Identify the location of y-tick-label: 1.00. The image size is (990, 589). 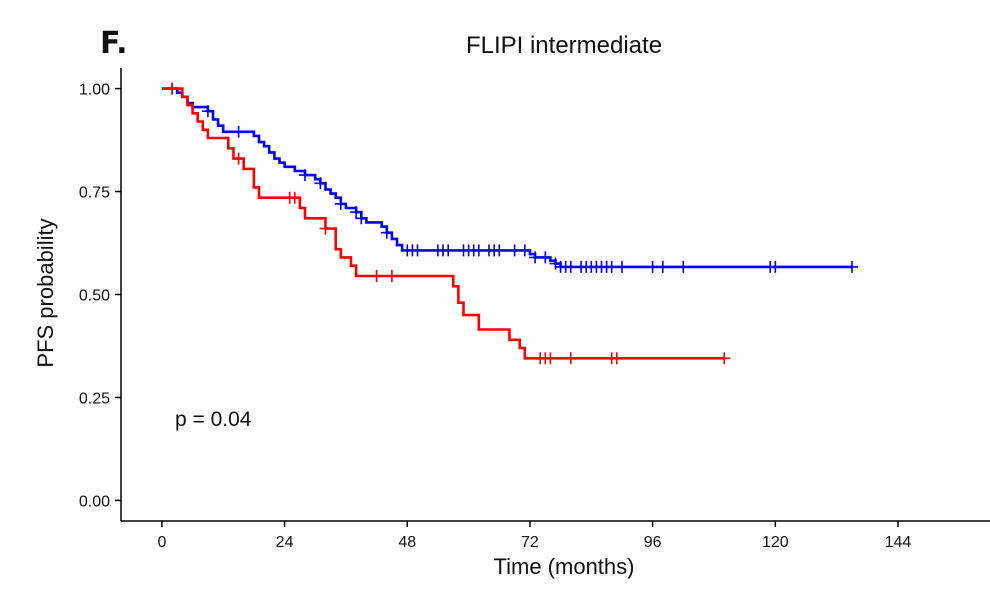
(94, 90).